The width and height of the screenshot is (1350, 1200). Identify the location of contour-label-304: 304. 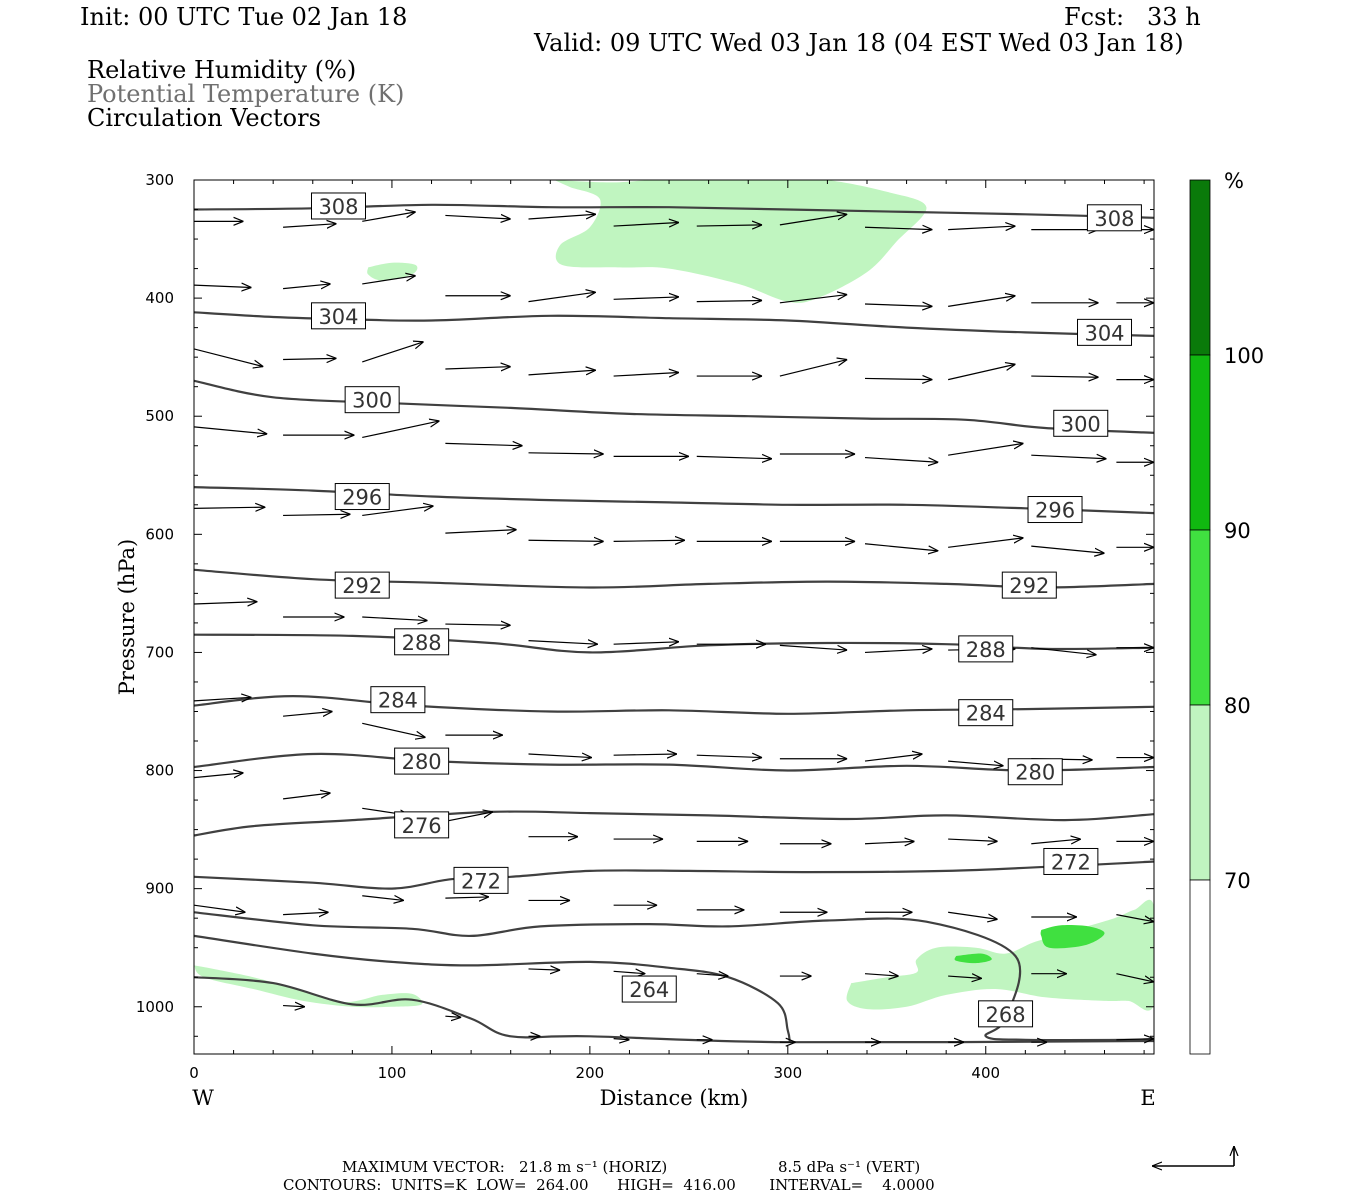
(1105, 332).